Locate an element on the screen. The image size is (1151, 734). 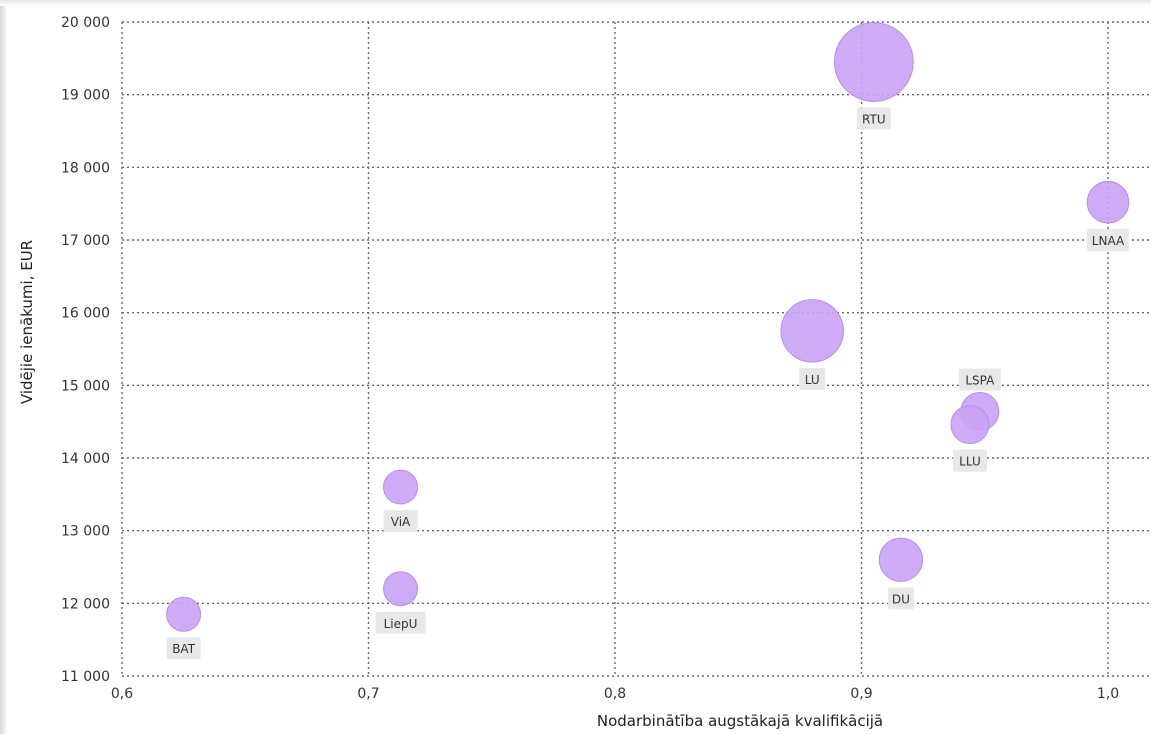
bubble-label: LLU is located at coordinates (970, 462).